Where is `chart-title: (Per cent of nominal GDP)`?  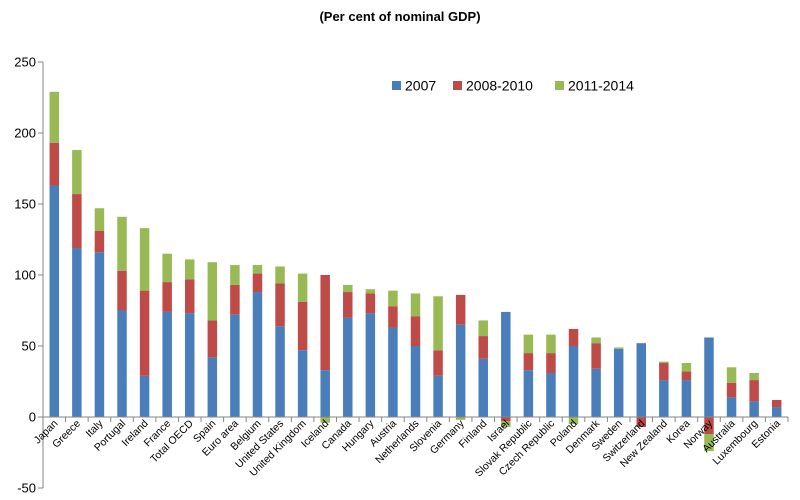
chart-title: (Per cent of nominal GDP) is located at coordinates (399, 16).